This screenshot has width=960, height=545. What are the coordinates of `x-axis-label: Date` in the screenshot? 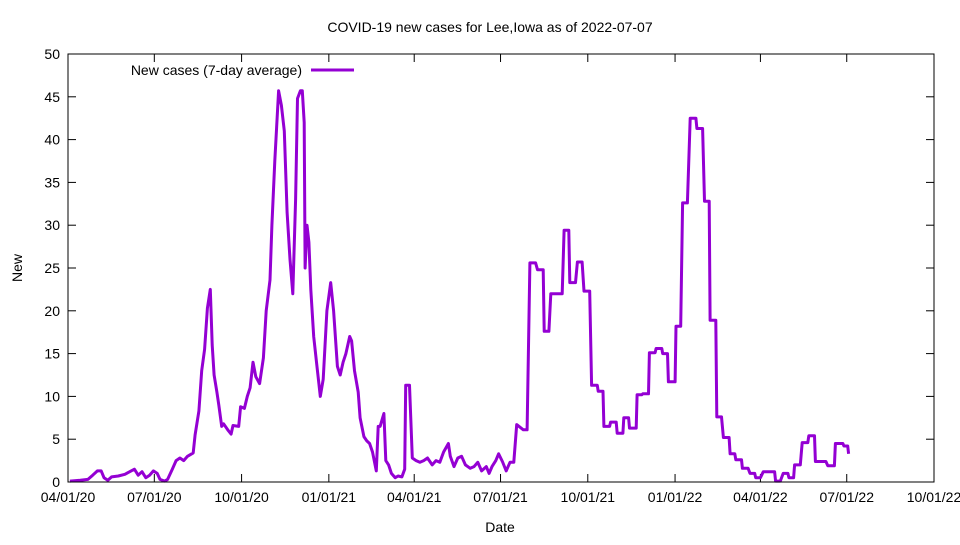 It's located at (500, 527).